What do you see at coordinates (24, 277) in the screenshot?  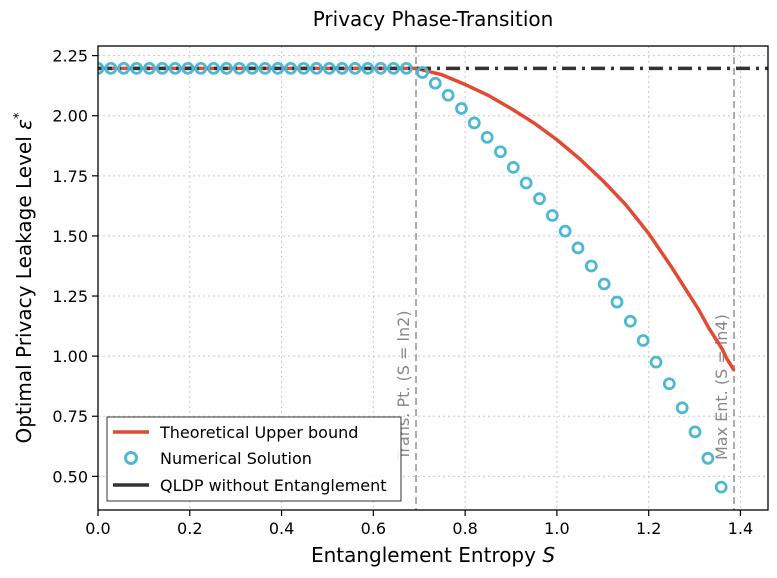 I see `y-axis-label: Optimal Privacy Leakage Level ε*` at bounding box center [24, 277].